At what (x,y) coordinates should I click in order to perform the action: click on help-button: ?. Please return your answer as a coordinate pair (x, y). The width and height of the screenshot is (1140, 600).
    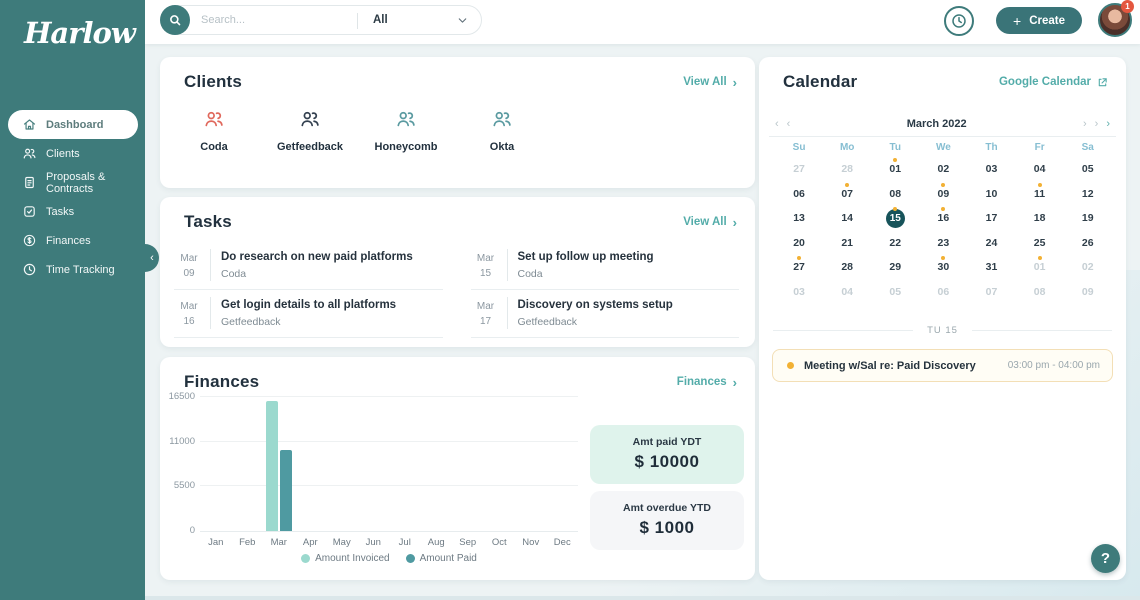
    Looking at the image, I should click on (1105, 558).